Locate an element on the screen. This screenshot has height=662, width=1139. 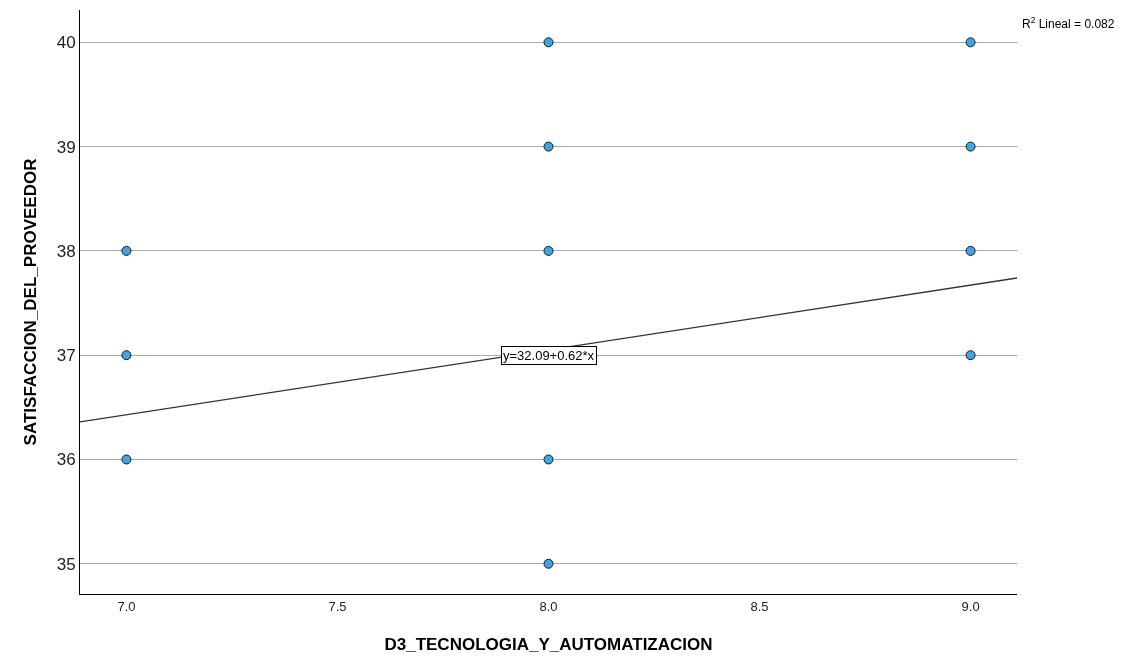
text: R$^{2}$ Lineal = 0.082 is located at coordinates (1068, 23).